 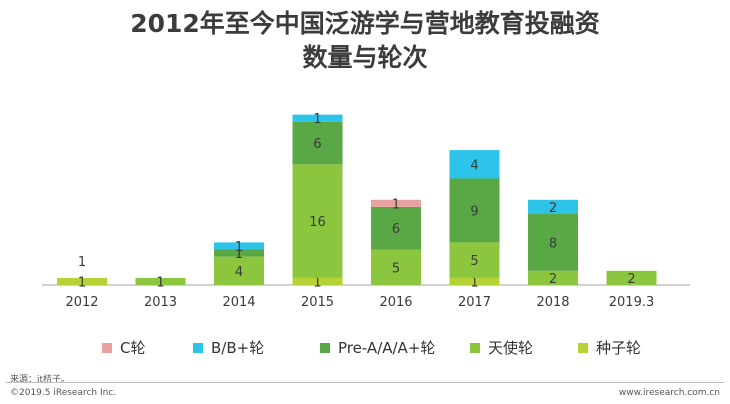 What do you see at coordinates (387, 348) in the screenshot?
I see `legend-label: Pre-A/A/A+轮` at bounding box center [387, 348].